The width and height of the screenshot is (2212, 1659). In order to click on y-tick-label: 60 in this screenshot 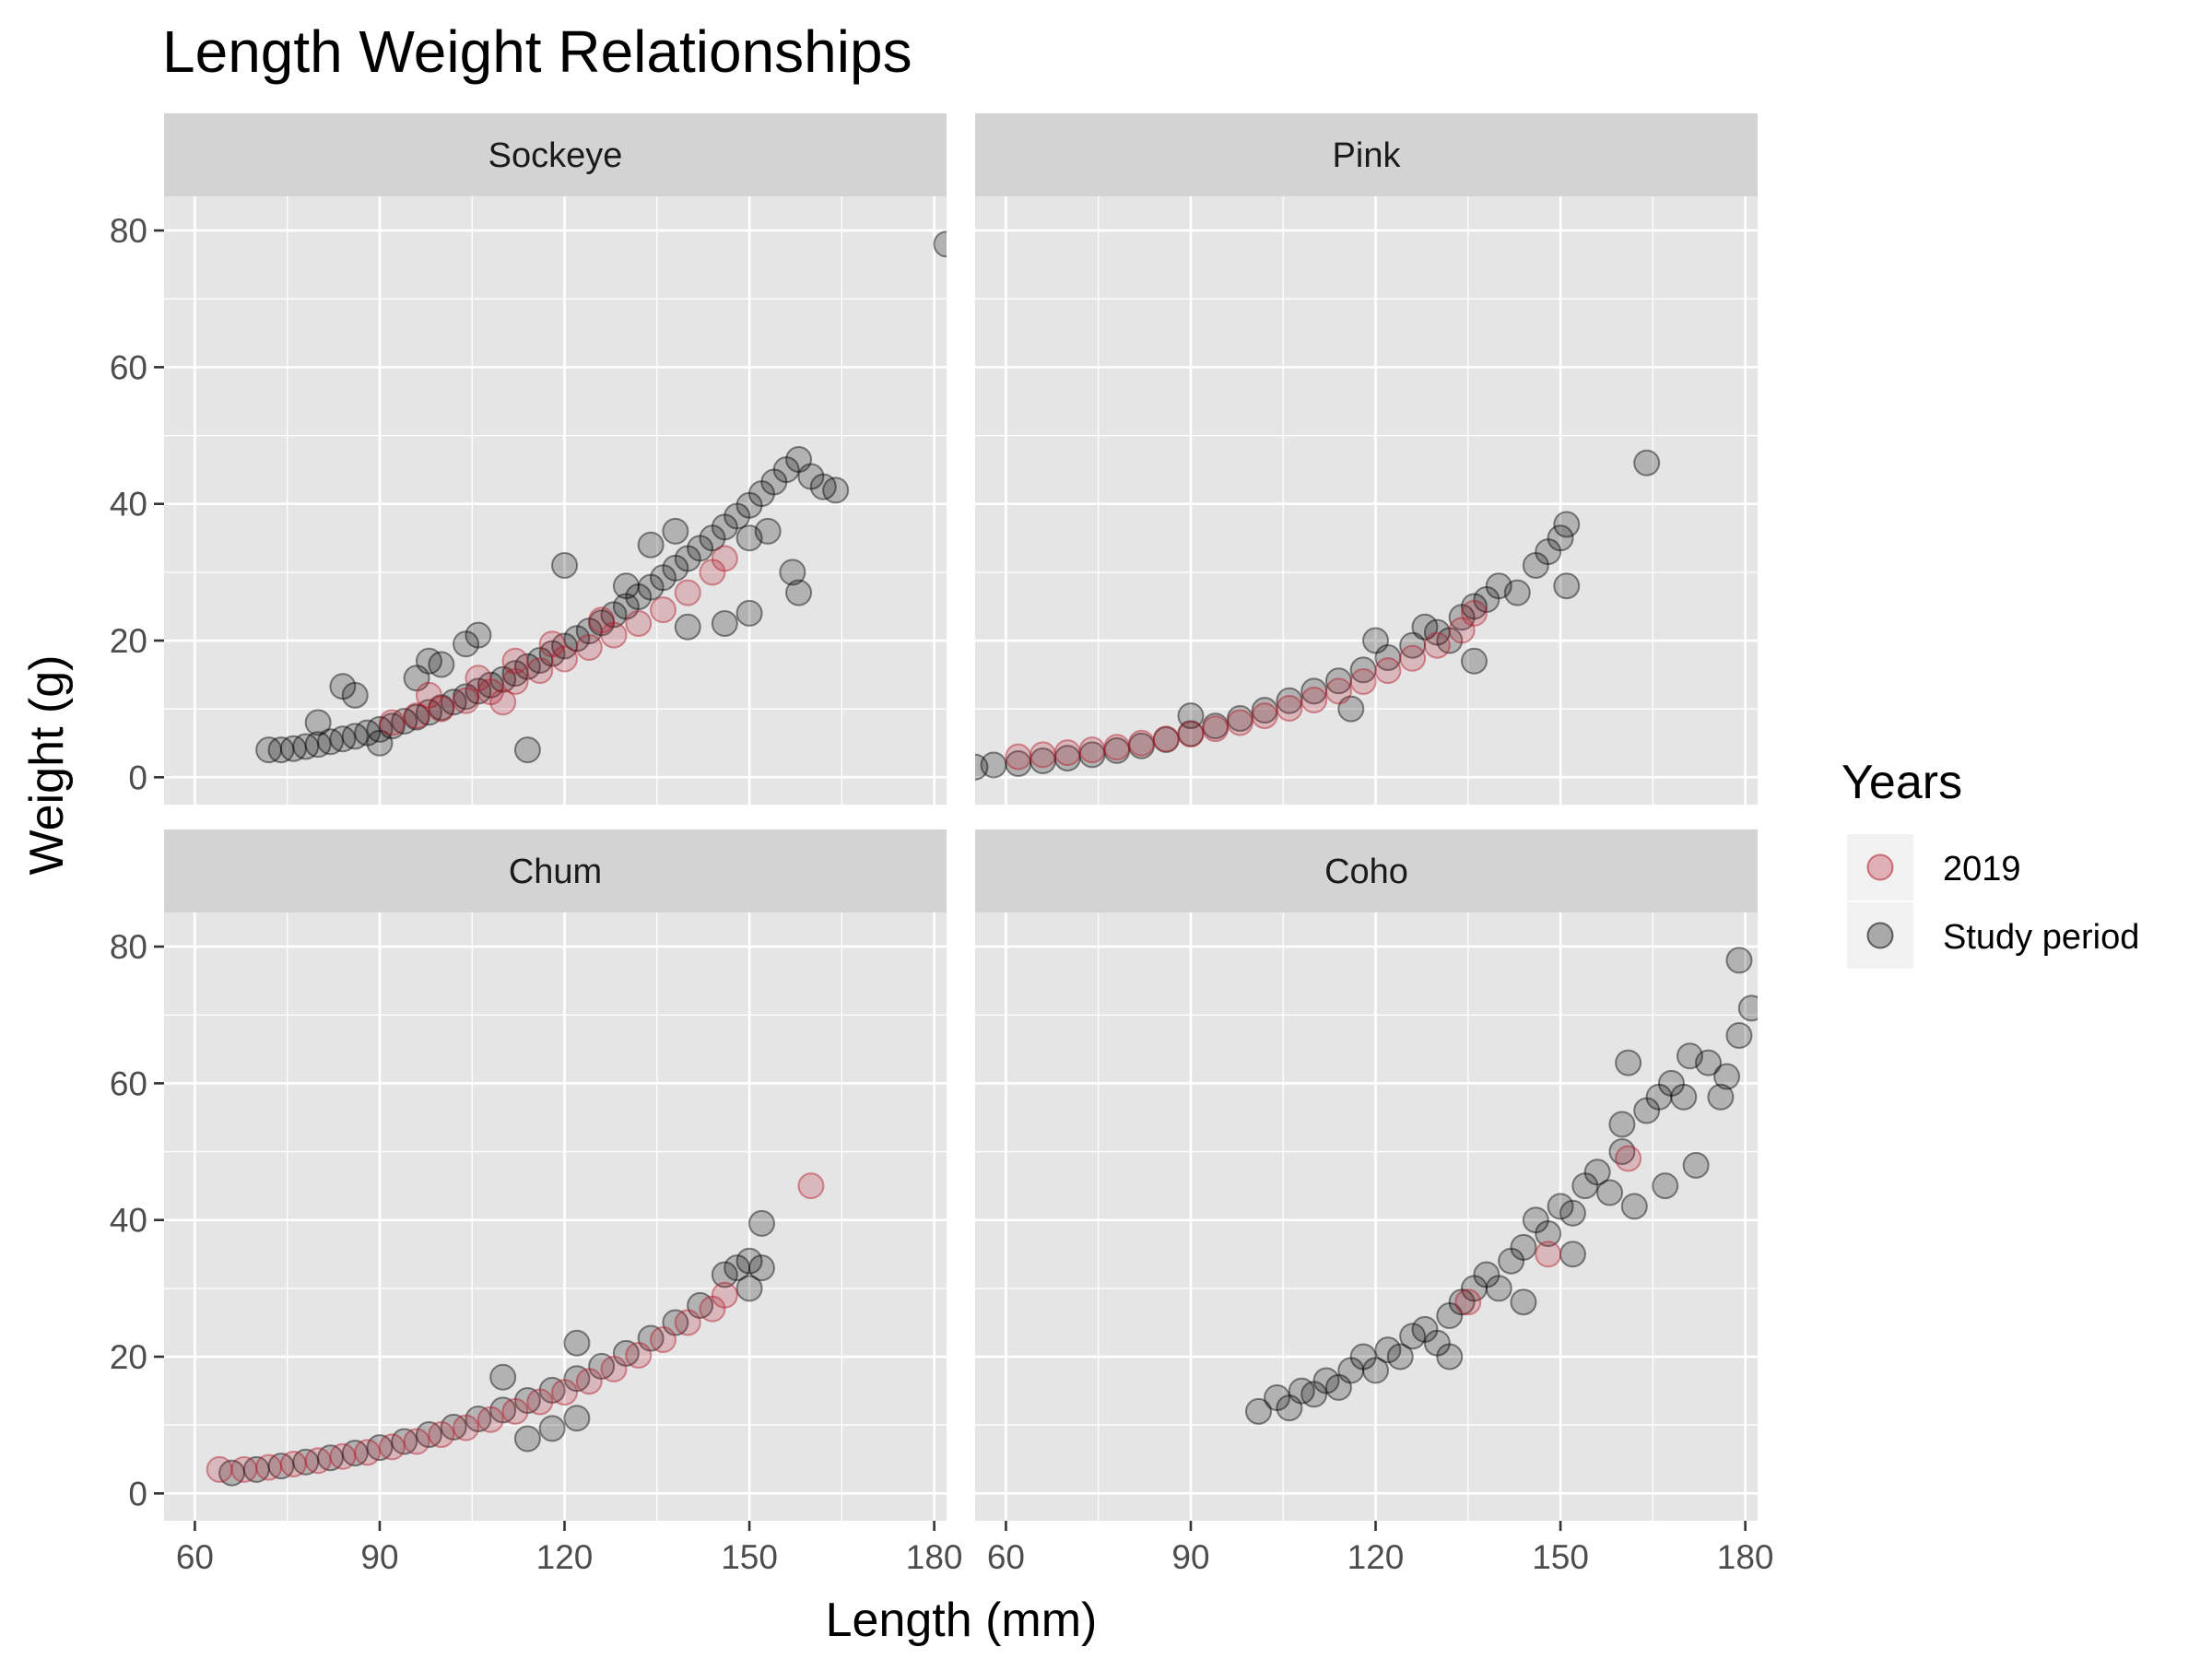, I will do `click(128, 1083)`.